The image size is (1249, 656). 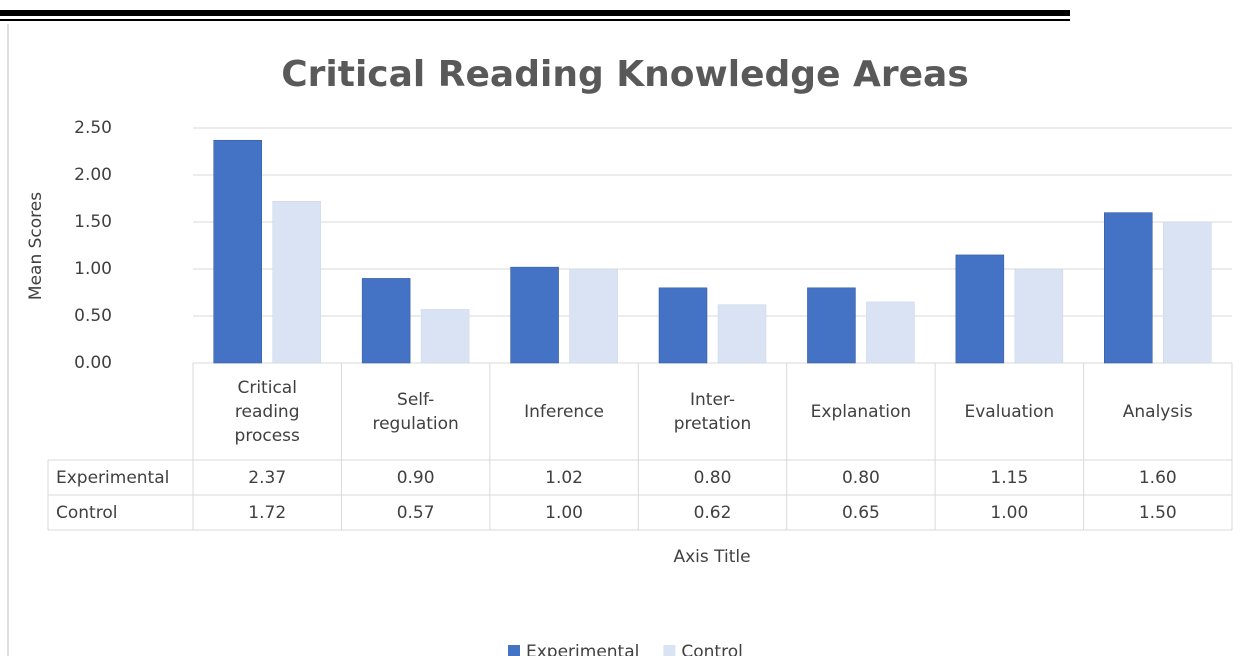 What do you see at coordinates (113, 477) in the screenshot?
I see `table-row-header: Experimental` at bounding box center [113, 477].